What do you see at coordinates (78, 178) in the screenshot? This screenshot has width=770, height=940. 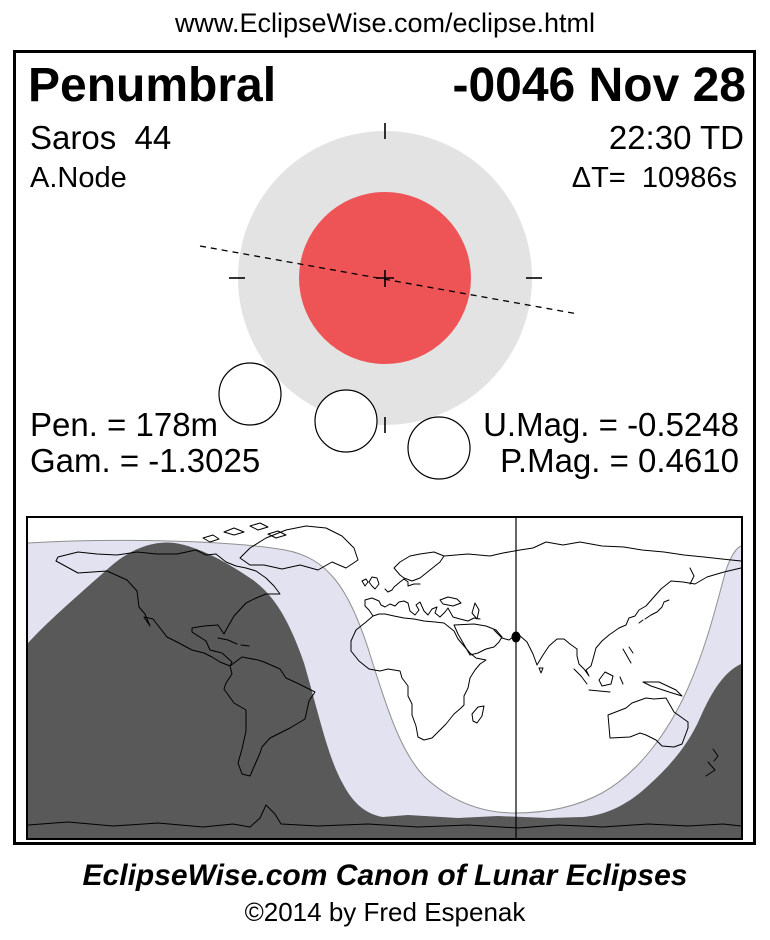 I see `node-type: A.Node` at bounding box center [78, 178].